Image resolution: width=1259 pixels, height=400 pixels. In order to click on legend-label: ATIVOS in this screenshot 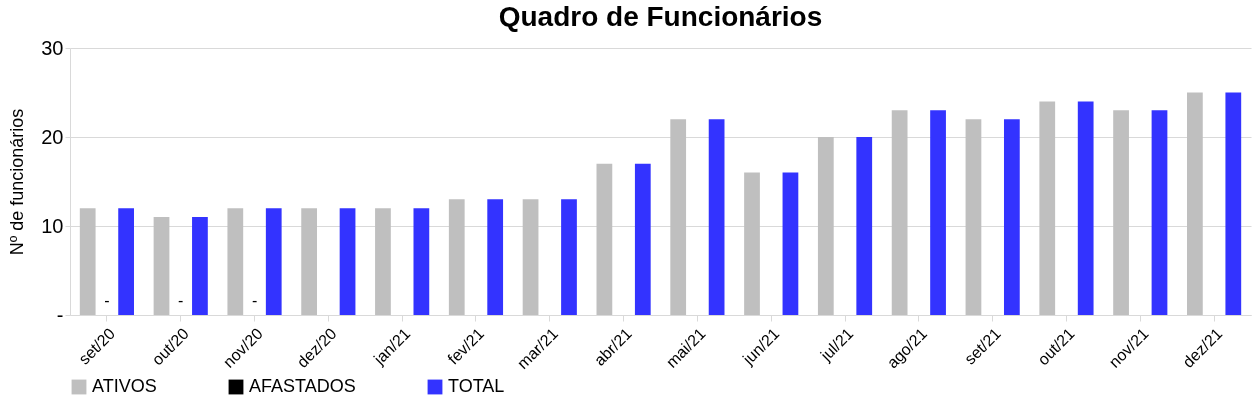, I will do `click(124, 386)`.